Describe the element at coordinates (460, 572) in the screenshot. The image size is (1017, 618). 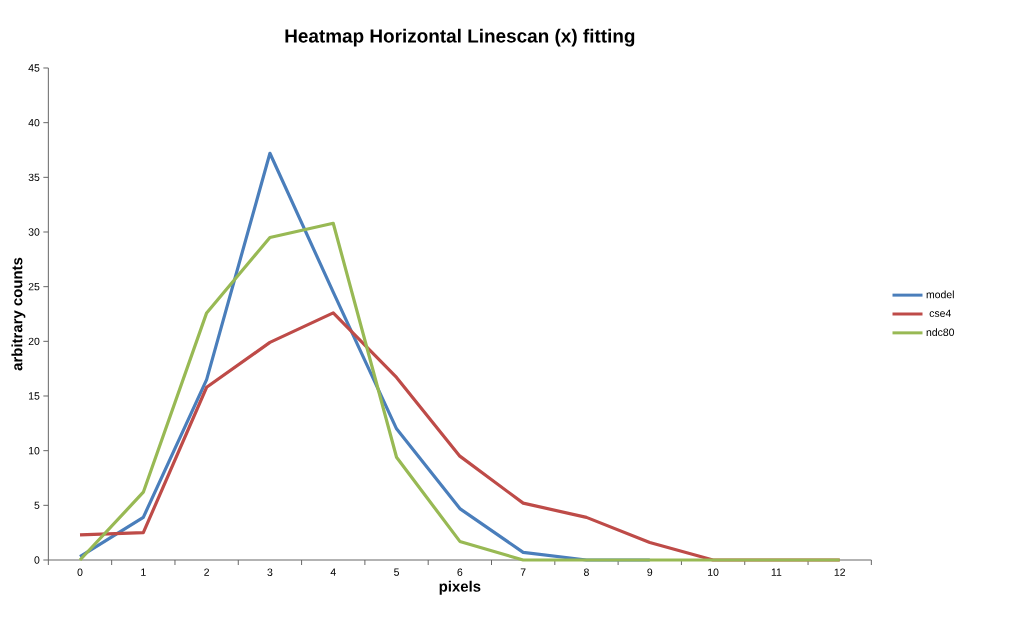
I see `x-tick-label: 6` at that location.